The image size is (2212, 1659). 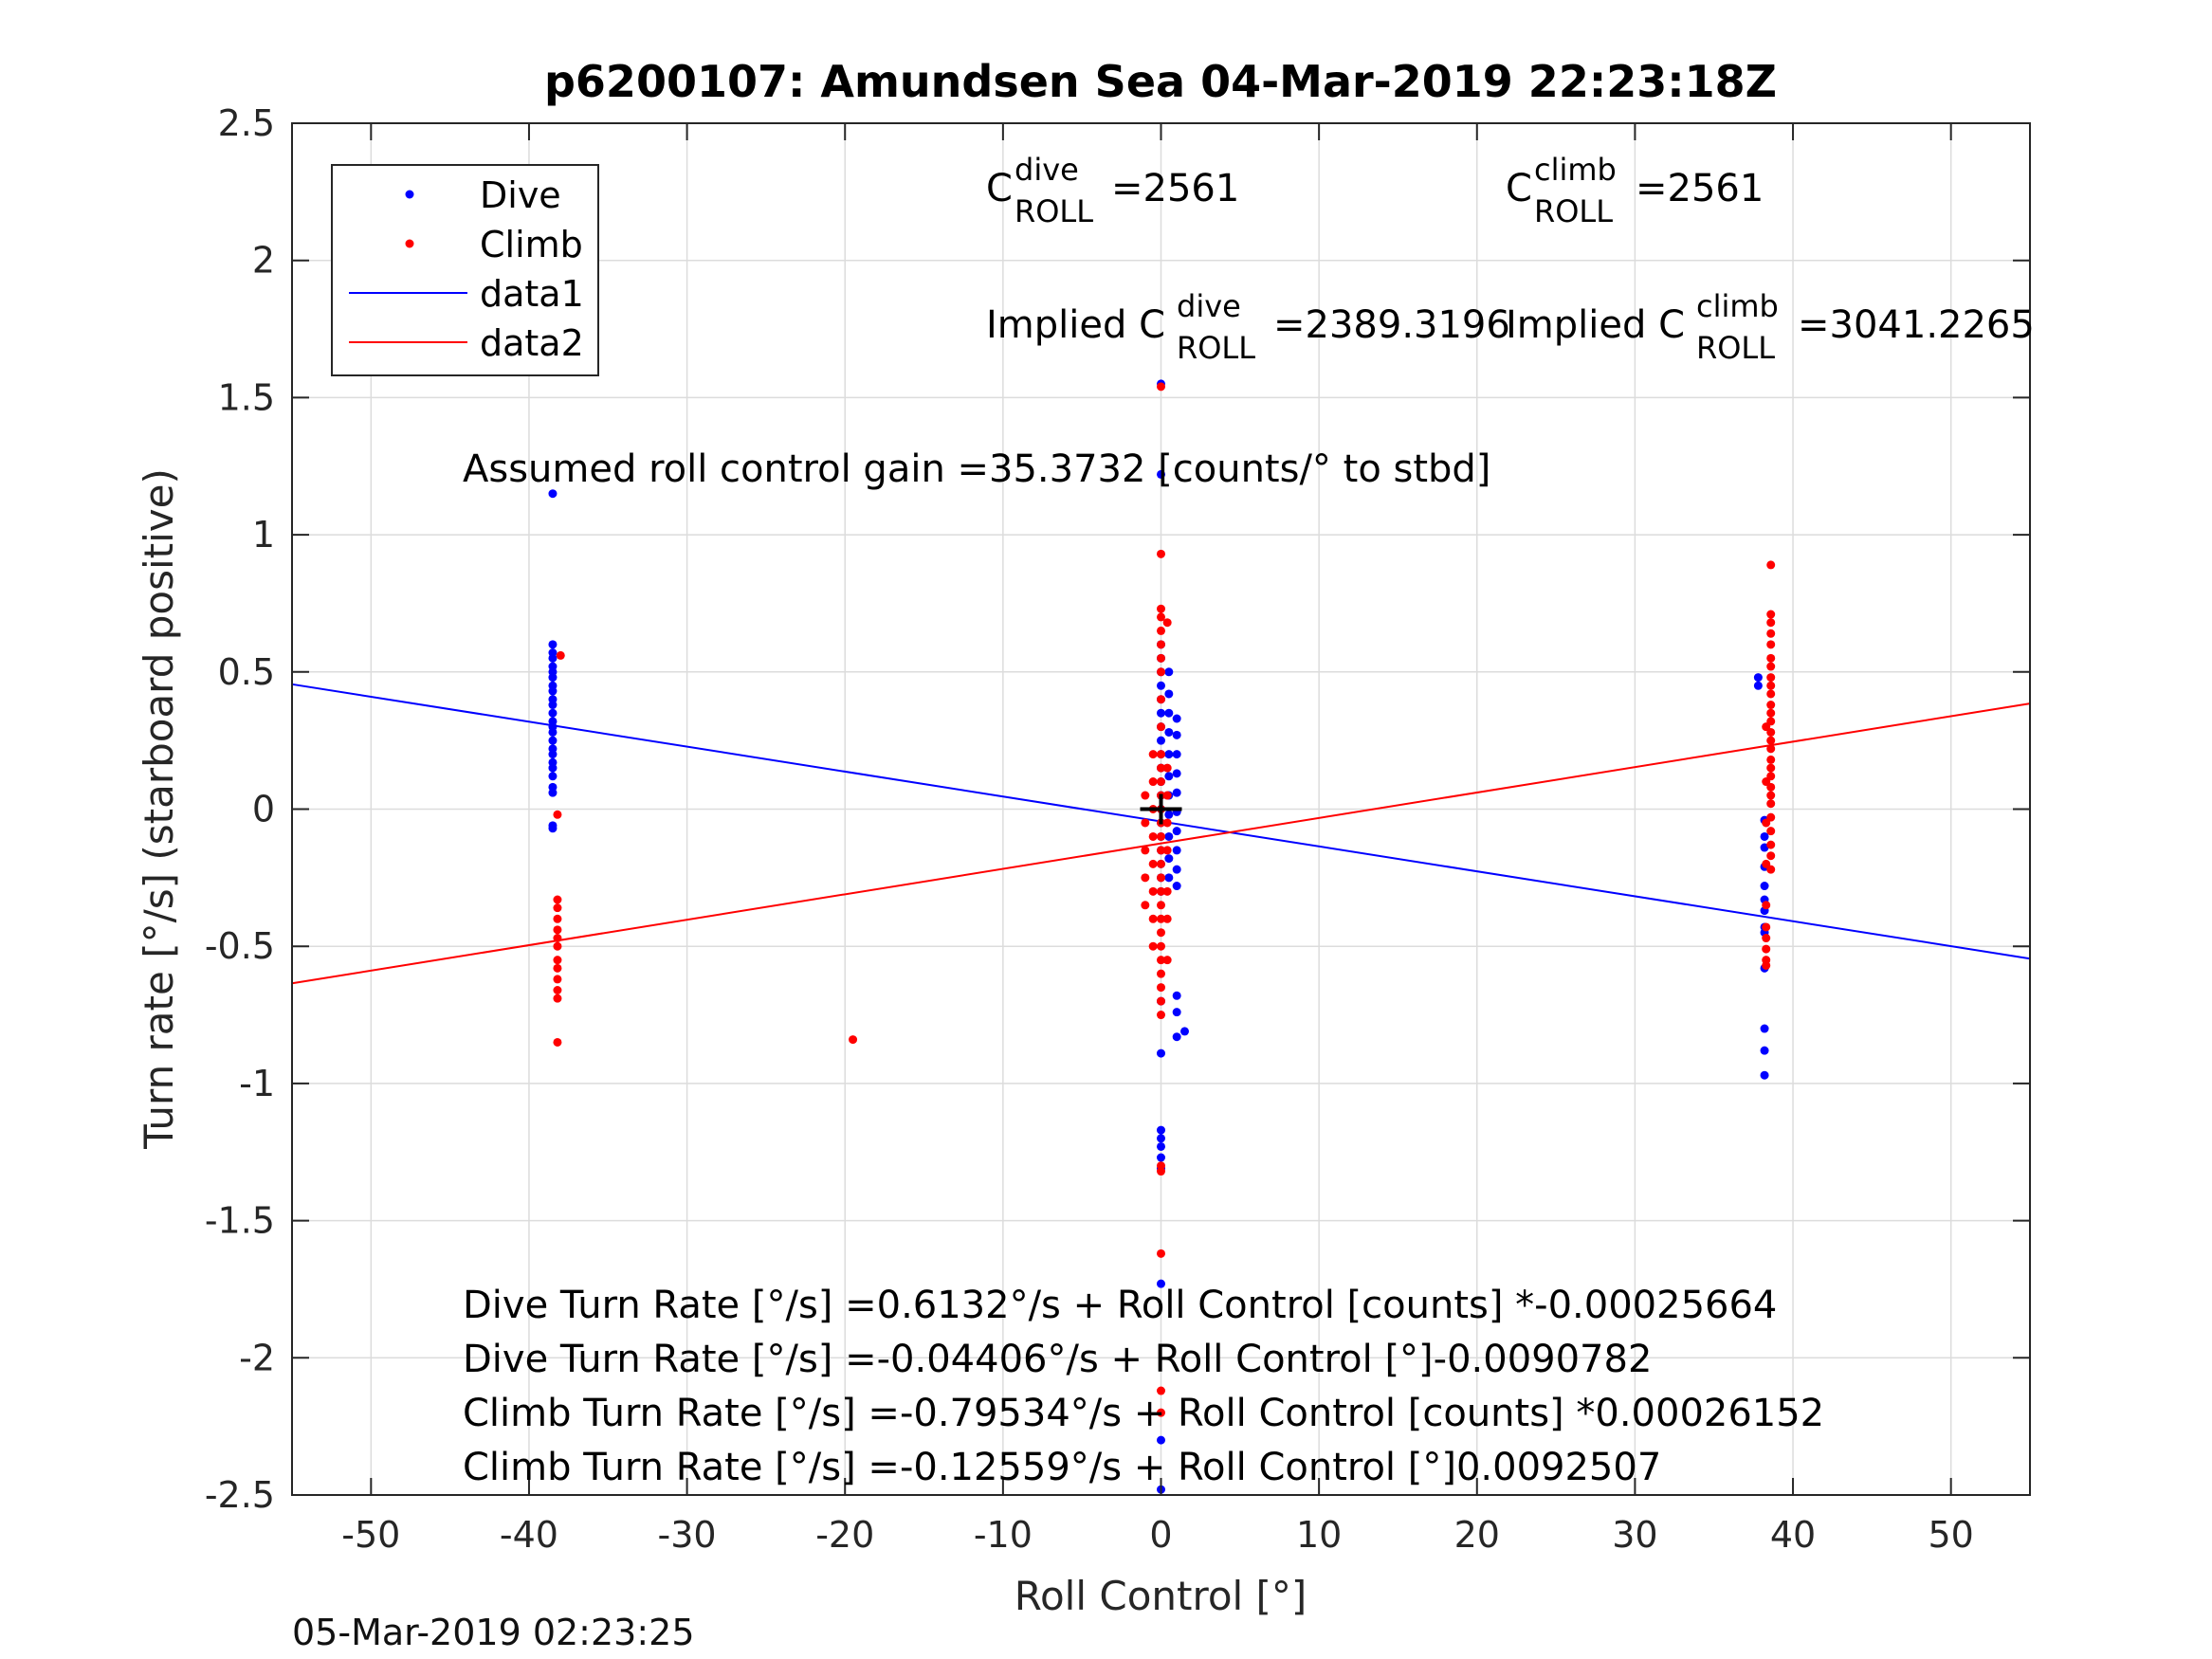 What do you see at coordinates (240, 1221) in the screenshot?
I see `y-tick-label: -1.5` at bounding box center [240, 1221].